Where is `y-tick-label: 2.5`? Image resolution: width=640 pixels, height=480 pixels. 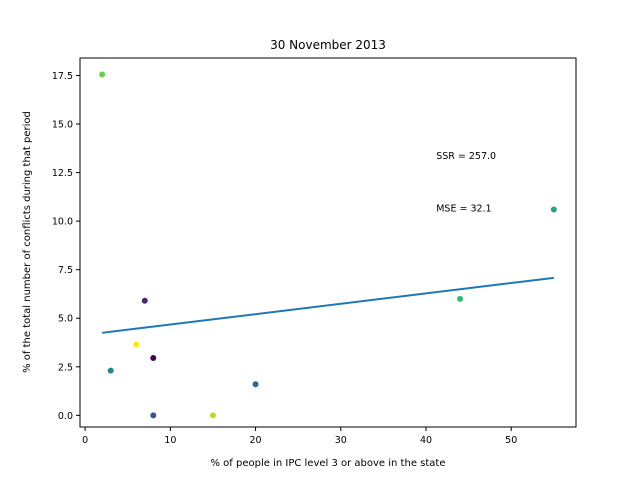 y-tick-label: 2.5 is located at coordinates (65, 367).